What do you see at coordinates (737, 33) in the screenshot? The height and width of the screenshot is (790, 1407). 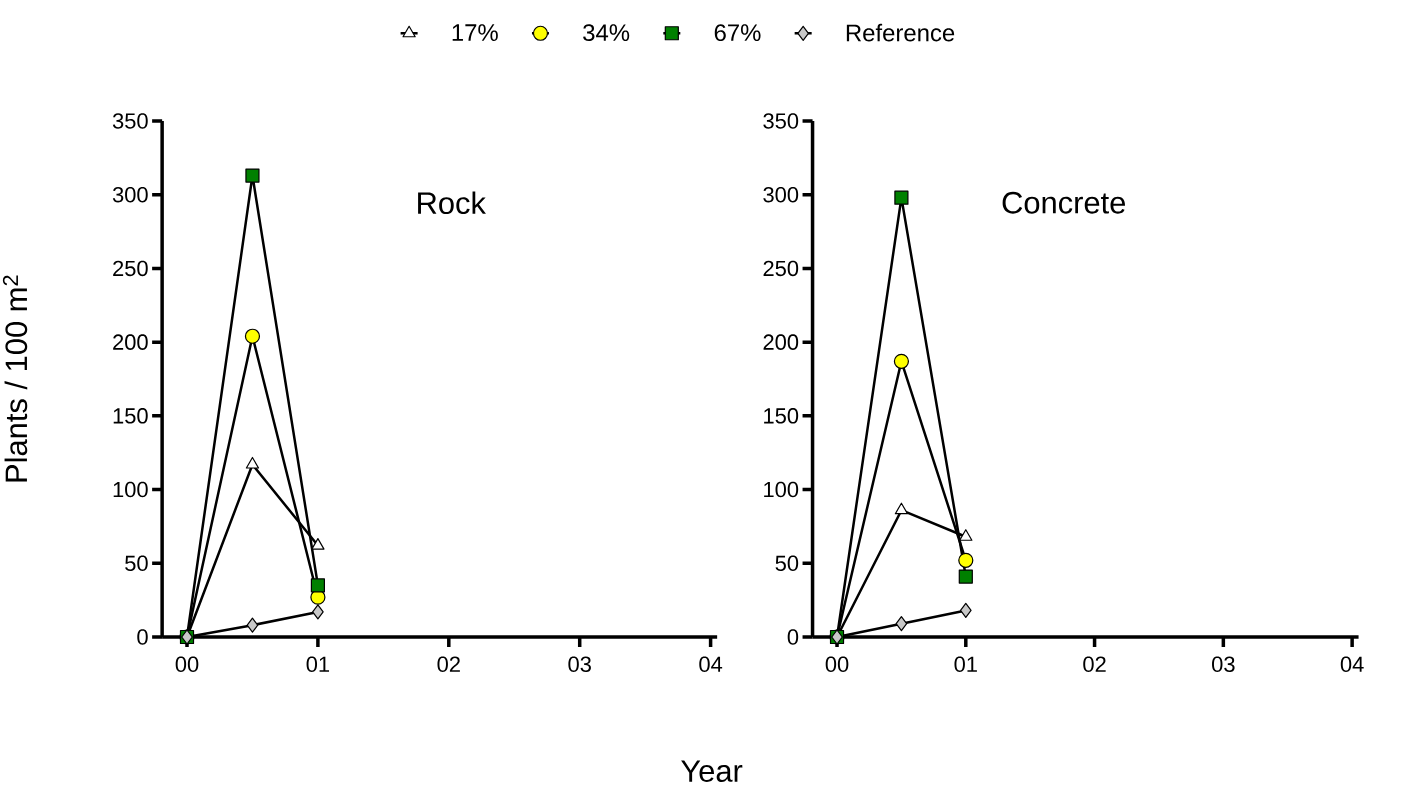 I see `legend-label: 67%` at bounding box center [737, 33].